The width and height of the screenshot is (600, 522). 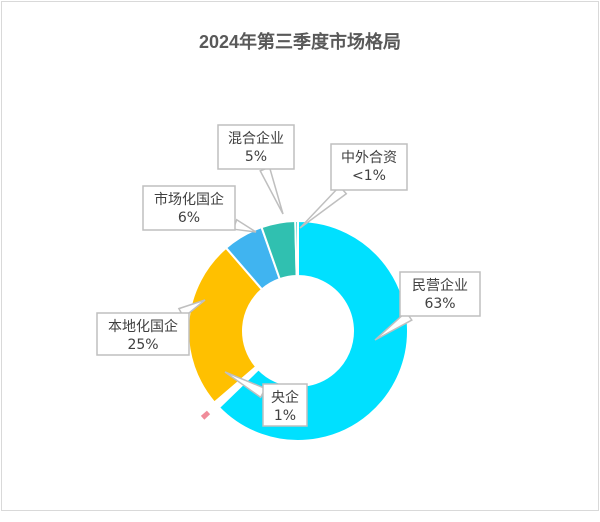 I want to click on data-label-value: <1%, so click(x=369, y=176).